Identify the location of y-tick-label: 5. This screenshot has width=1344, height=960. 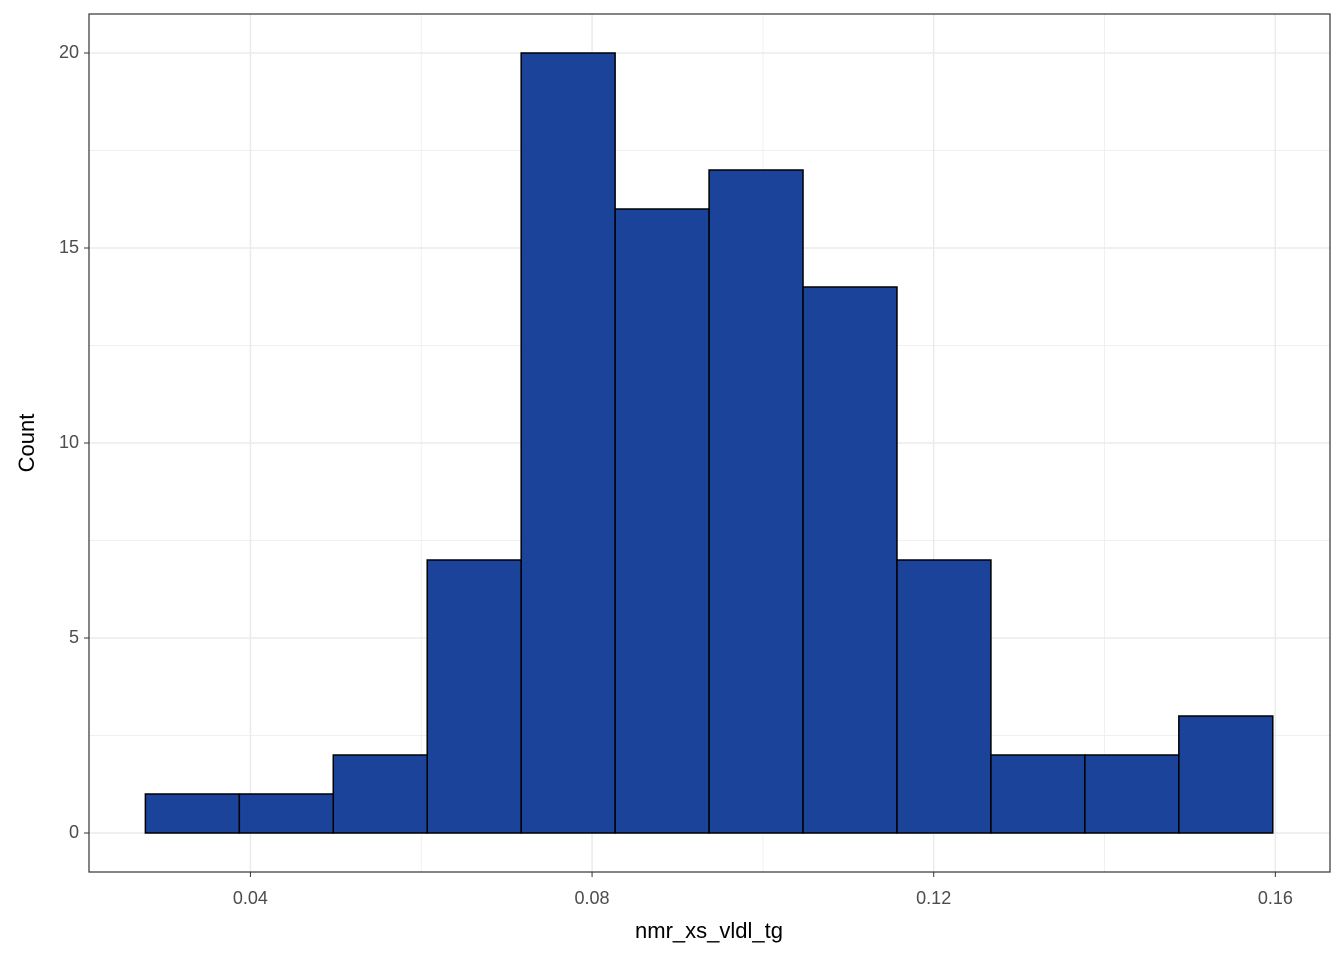
(74, 637).